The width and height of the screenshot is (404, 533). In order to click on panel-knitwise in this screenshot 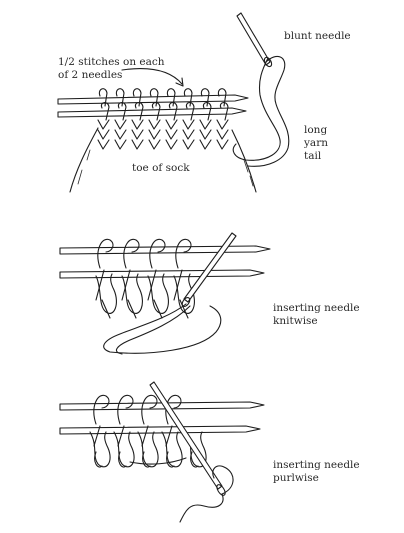, I will do `click(165, 293)`.